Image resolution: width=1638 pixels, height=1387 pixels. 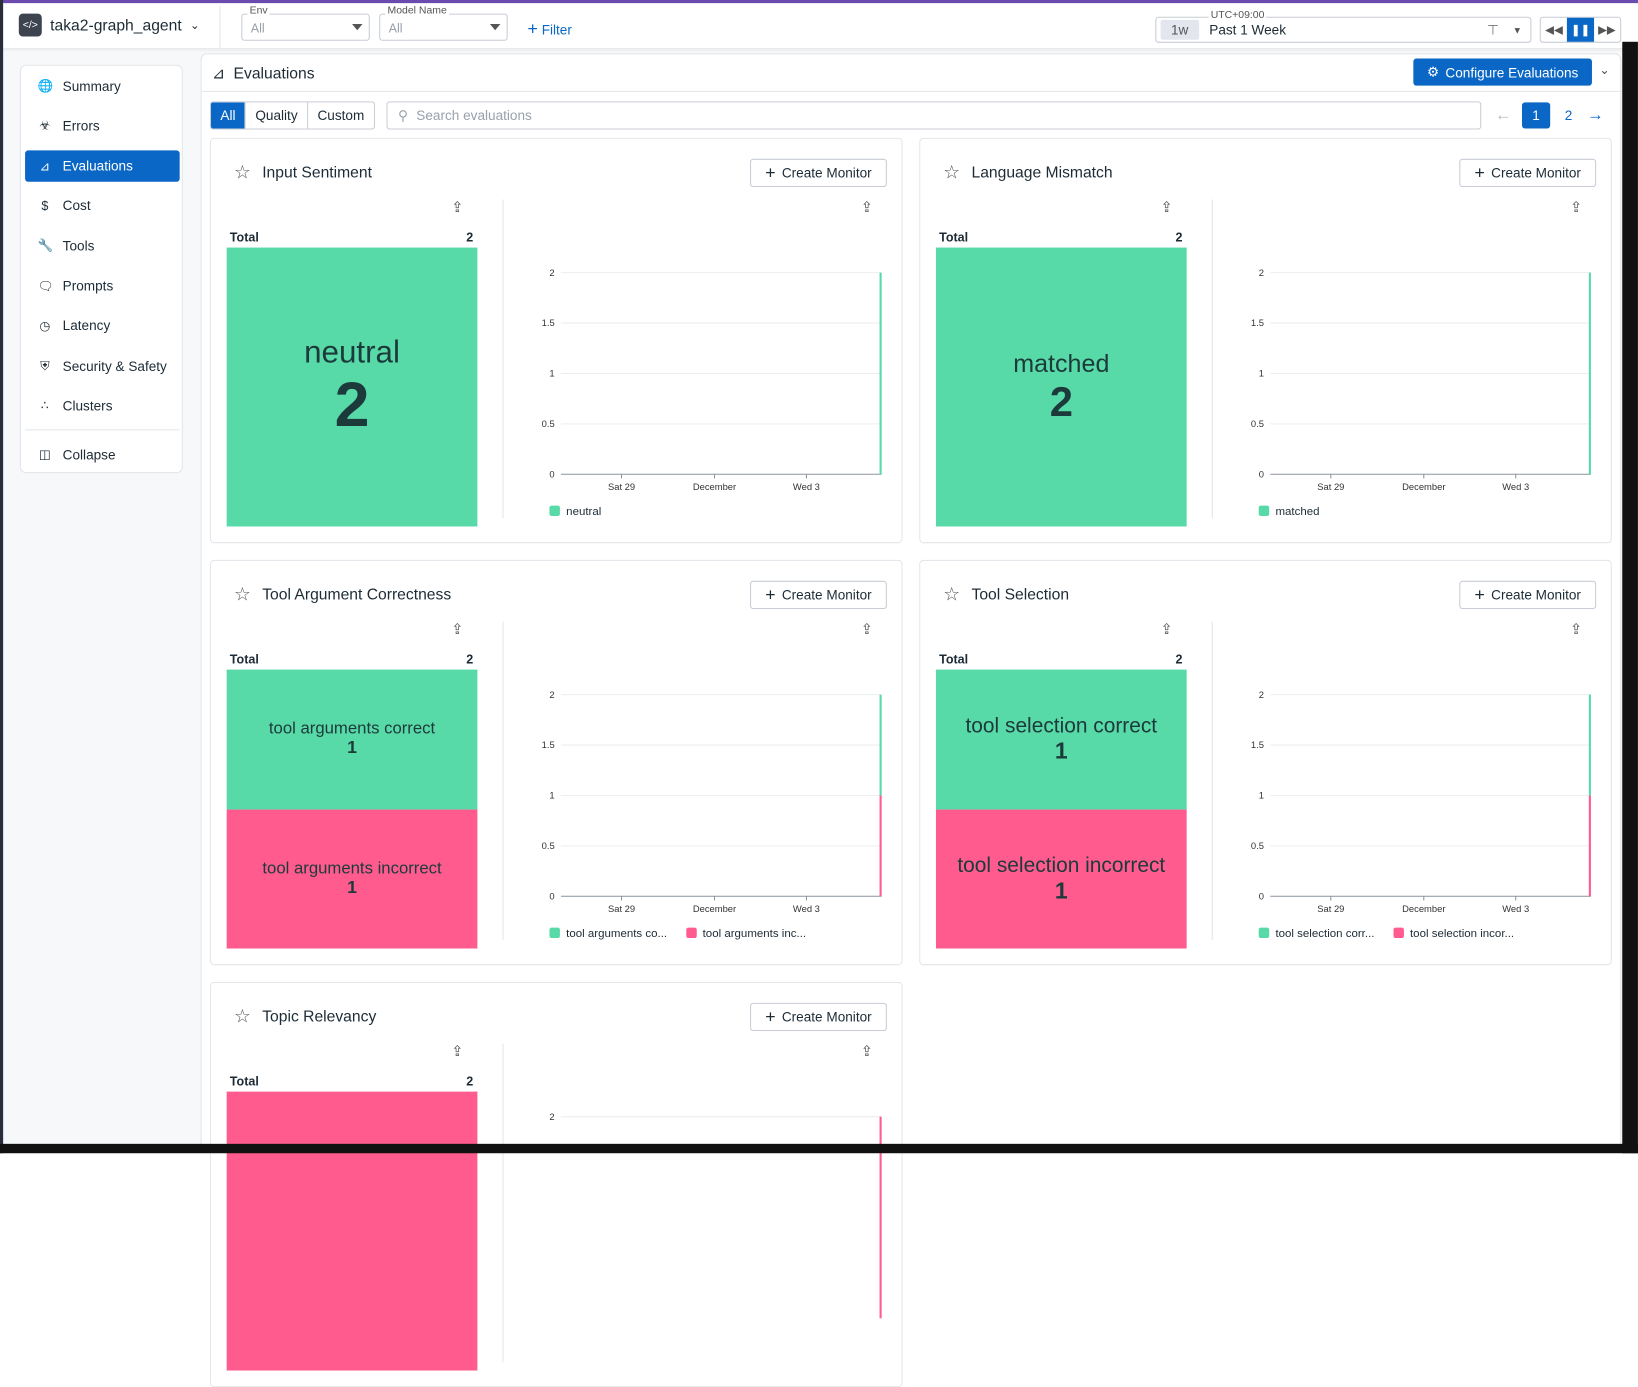 I want to click on pause-button: ❚❚, so click(x=1580, y=29).